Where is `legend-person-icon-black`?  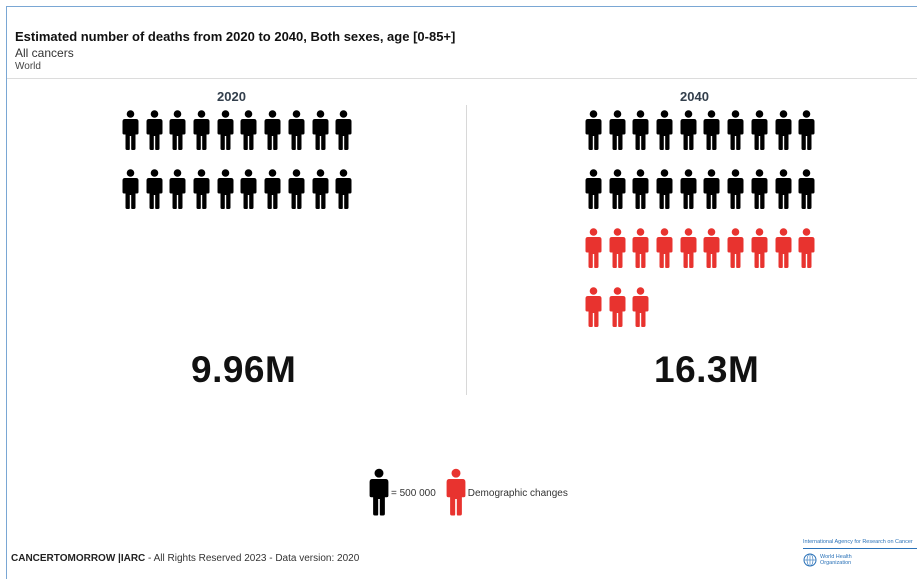 legend-person-icon-black is located at coordinates (379, 493).